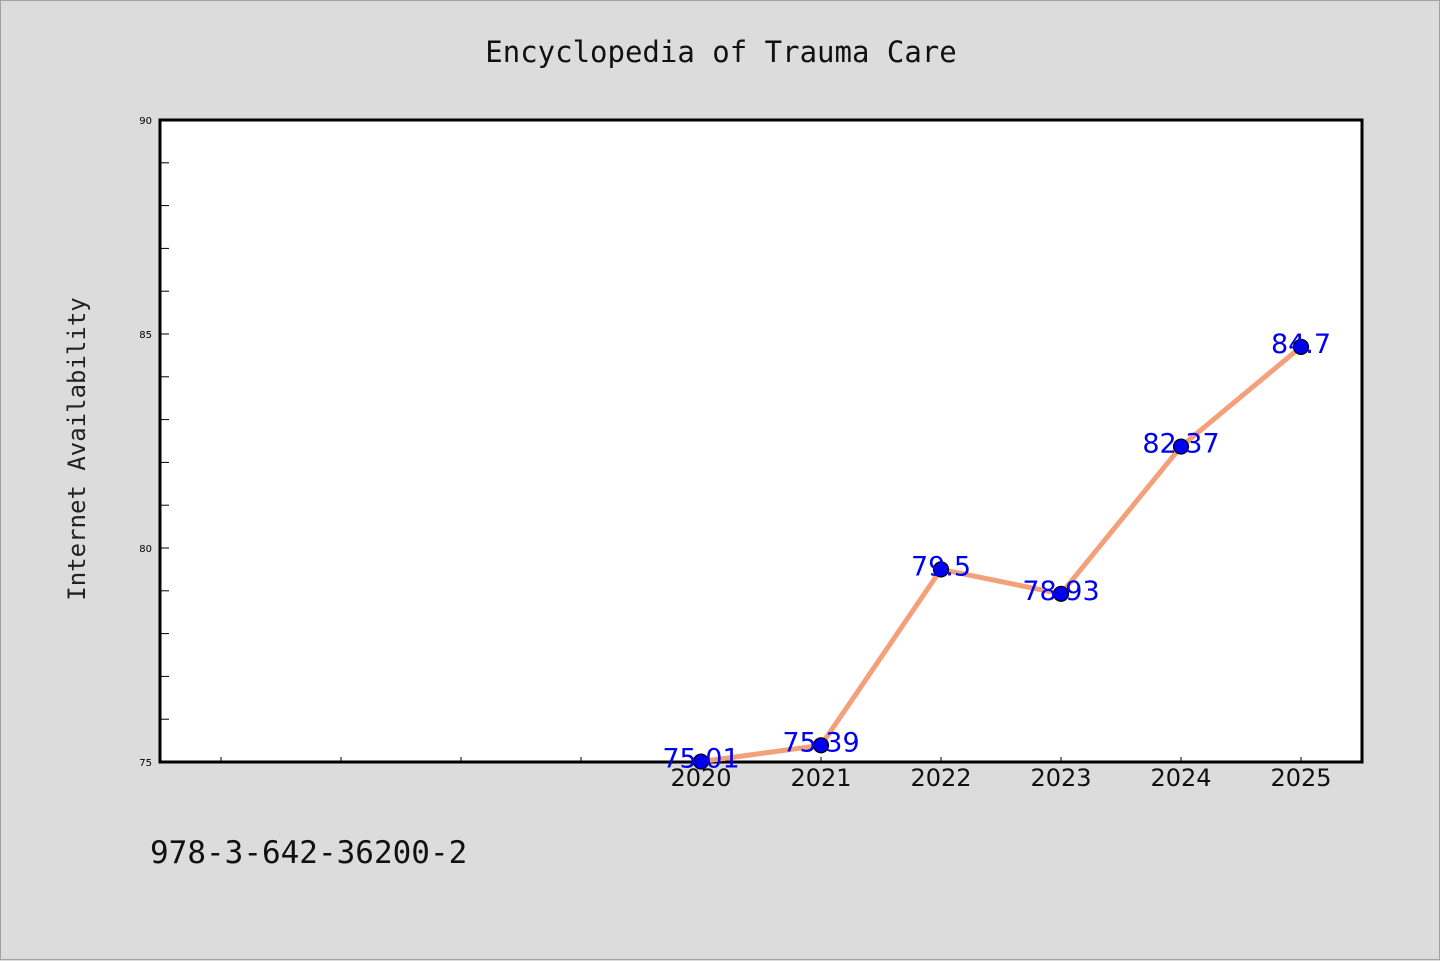 The width and height of the screenshot is (1440, 961). Describe the element at coordinates (1060, 778) in the screenshot. I see `x-tick-label: 2023` at that location.